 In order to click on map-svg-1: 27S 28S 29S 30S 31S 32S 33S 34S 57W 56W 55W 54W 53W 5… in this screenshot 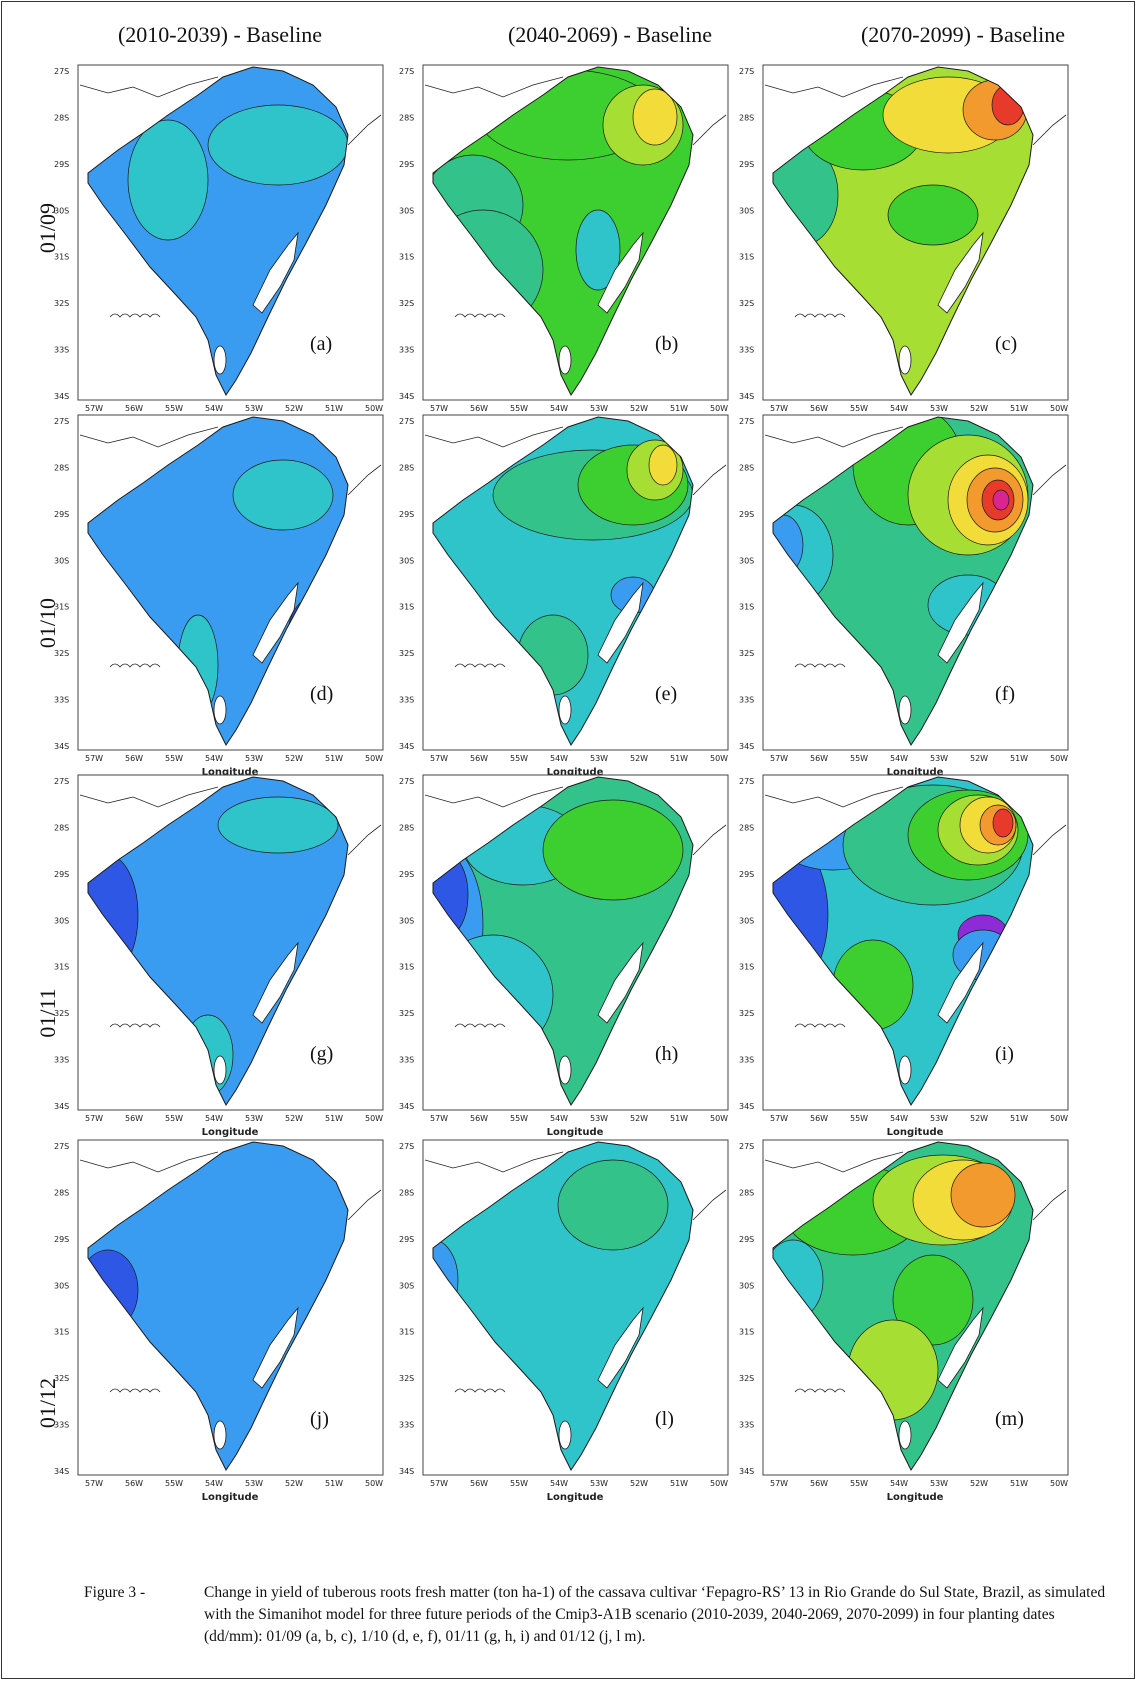, I will do `click(219, 246)`.